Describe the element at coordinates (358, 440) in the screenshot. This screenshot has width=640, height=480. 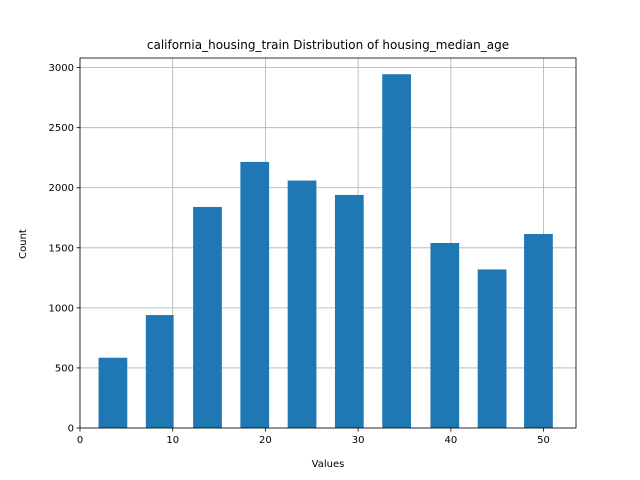
I see `x-tick-label: 30` at that location.